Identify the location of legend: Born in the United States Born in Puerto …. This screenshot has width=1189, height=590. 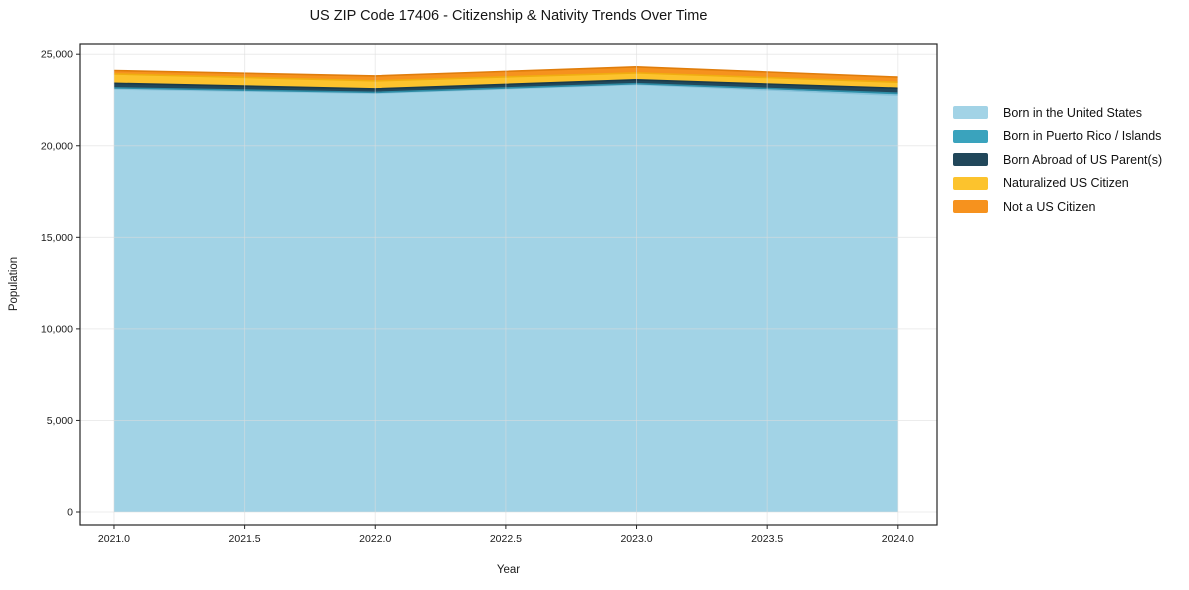
(1057, 165).